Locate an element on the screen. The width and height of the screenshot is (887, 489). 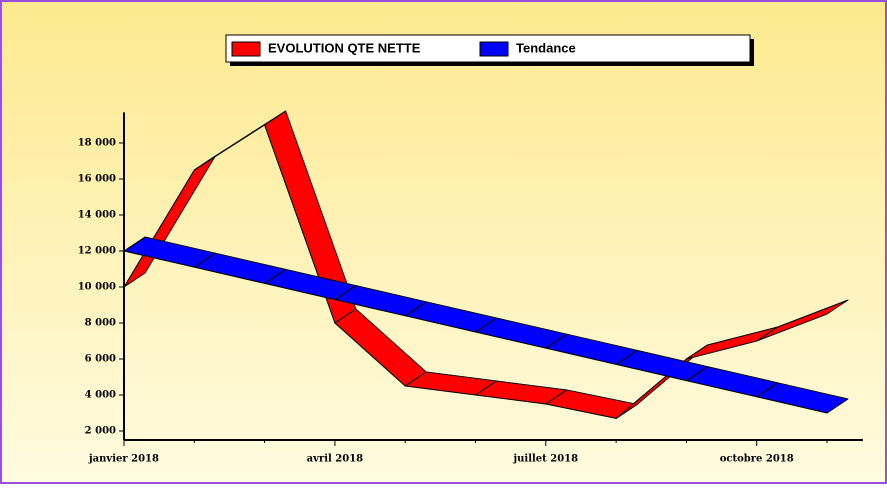
x-tick-label: avril 2018 is located at coordinates (335, 459).